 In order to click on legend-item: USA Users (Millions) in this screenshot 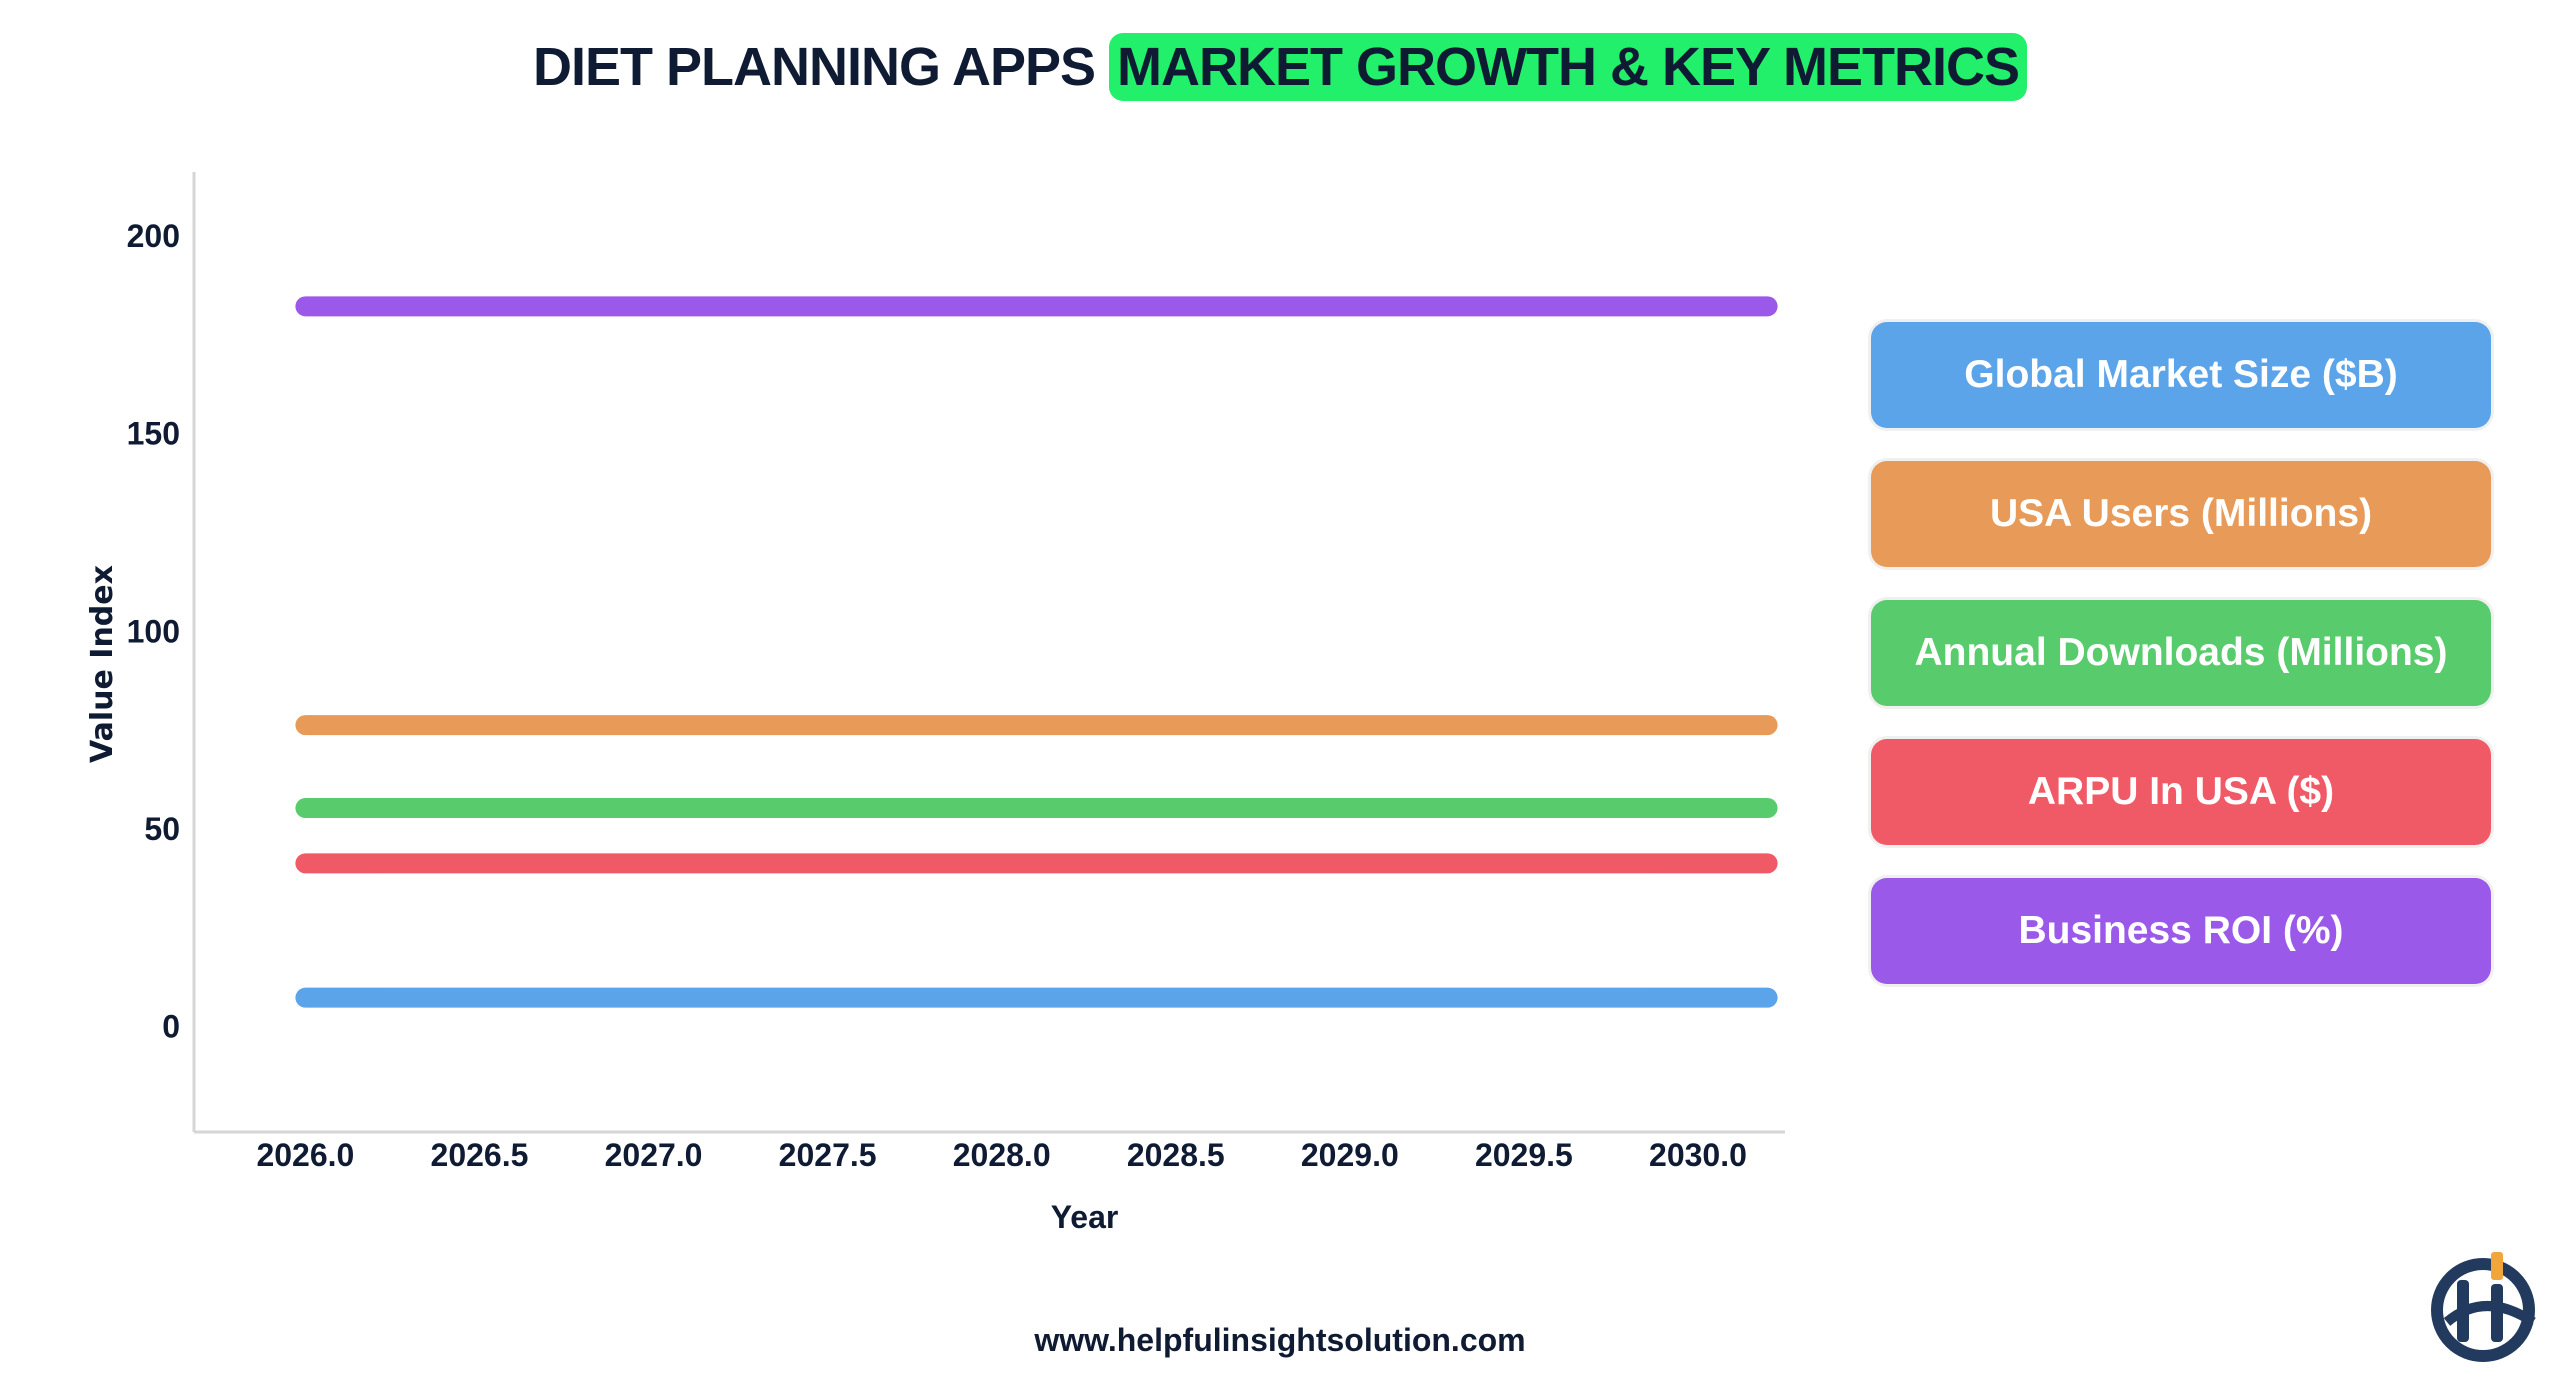, I will do `click(2181, 514)`.